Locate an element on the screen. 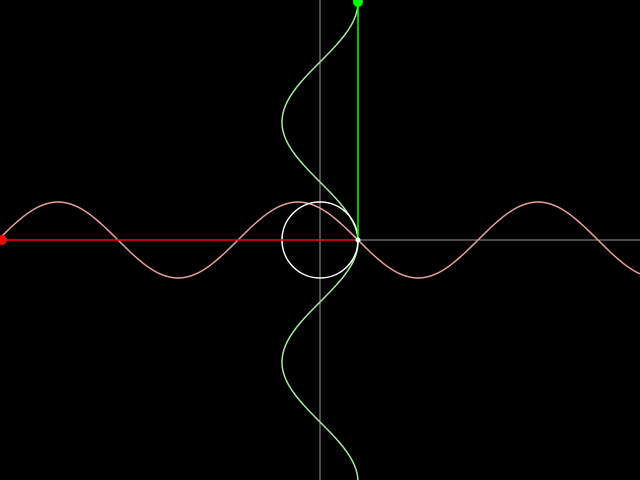 The width and height of the screenshot is (640, 480). rotating-point is located at coordinates (358, 240).